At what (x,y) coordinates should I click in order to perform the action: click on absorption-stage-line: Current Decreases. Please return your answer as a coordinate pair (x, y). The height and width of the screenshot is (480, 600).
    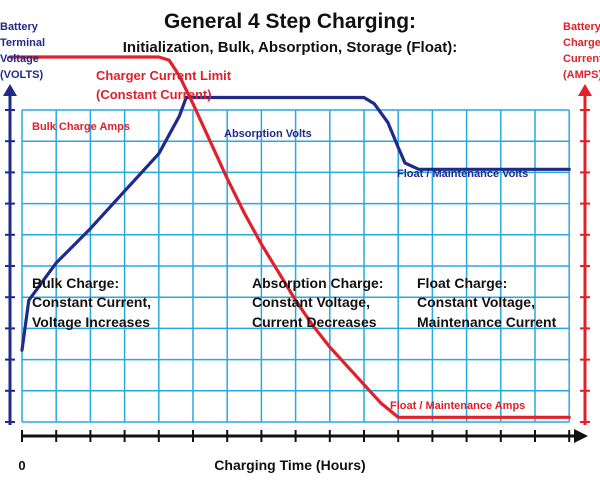
    Looking at the image, I should click on (314, 322).